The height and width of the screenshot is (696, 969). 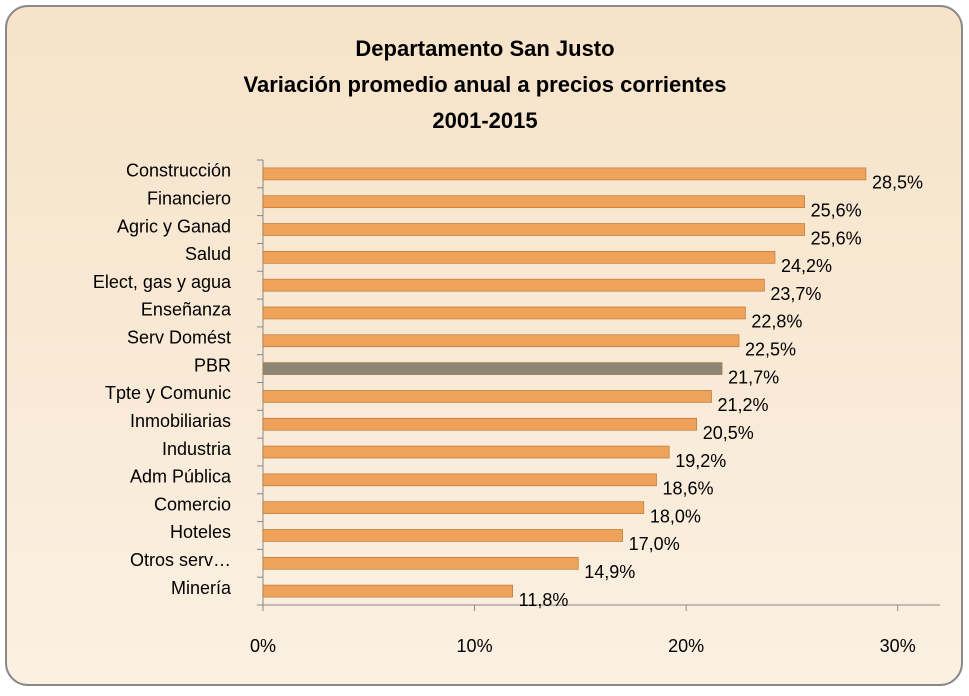 I want to click on value-label: 24,2%, so click(x=806, y=266).